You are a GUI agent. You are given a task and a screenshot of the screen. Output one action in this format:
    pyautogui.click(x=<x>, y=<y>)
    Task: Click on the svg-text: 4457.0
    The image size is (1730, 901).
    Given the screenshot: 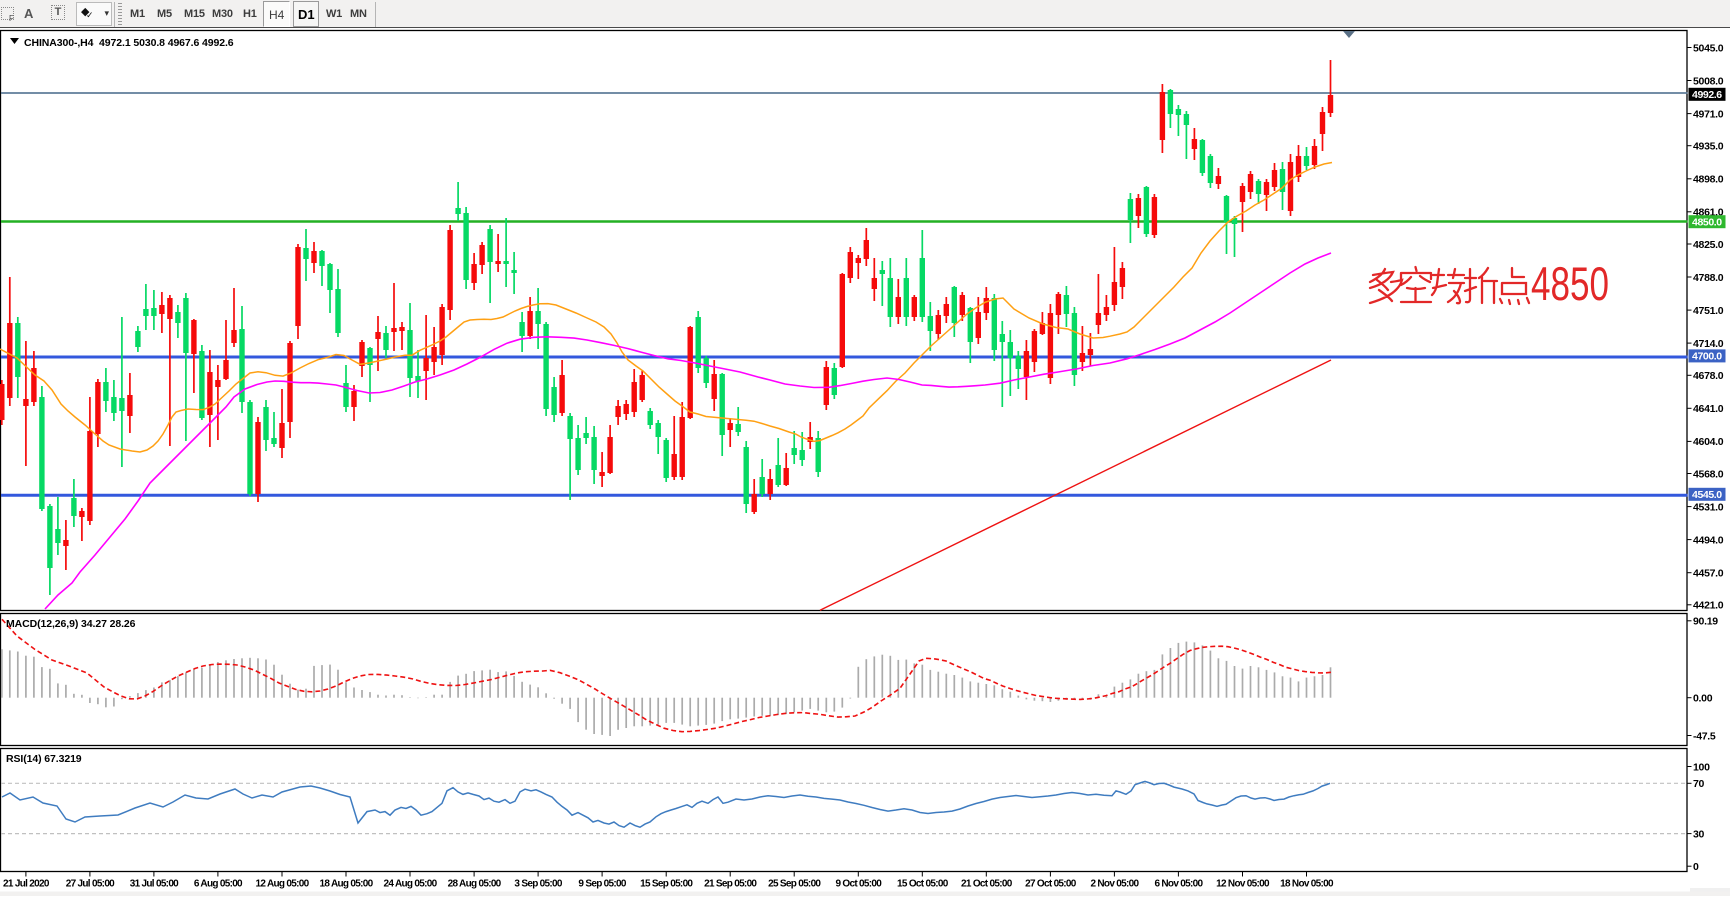 What is the action you would take?
    pyautogui.click(x=1708, y=574)
    